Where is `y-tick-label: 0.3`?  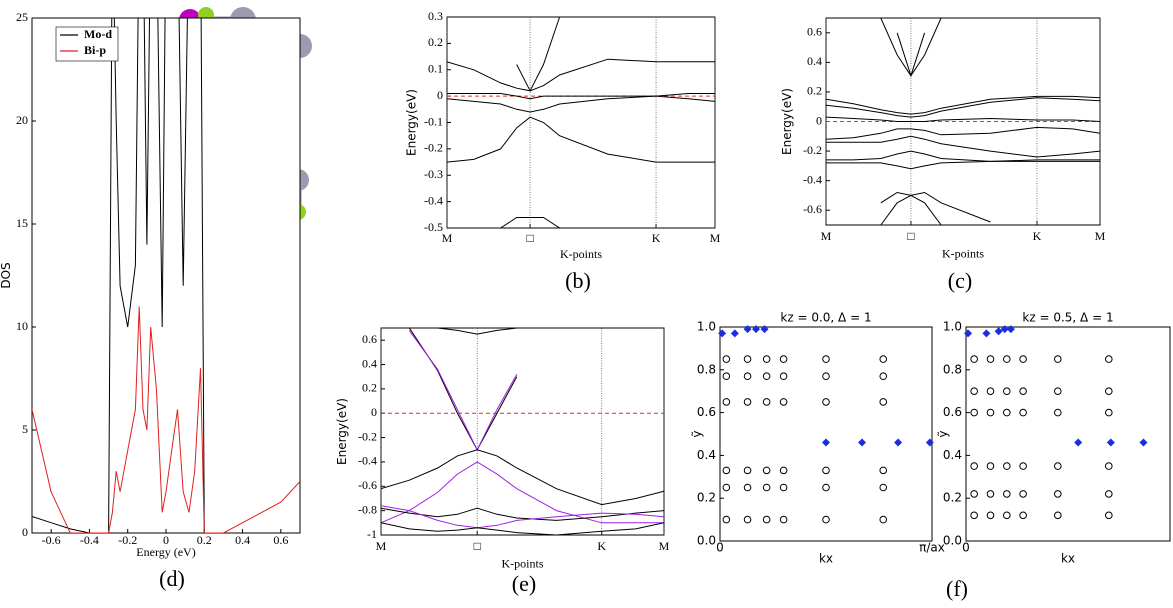
y-tick-label: 0.3 is located at coordinates (435, 16).